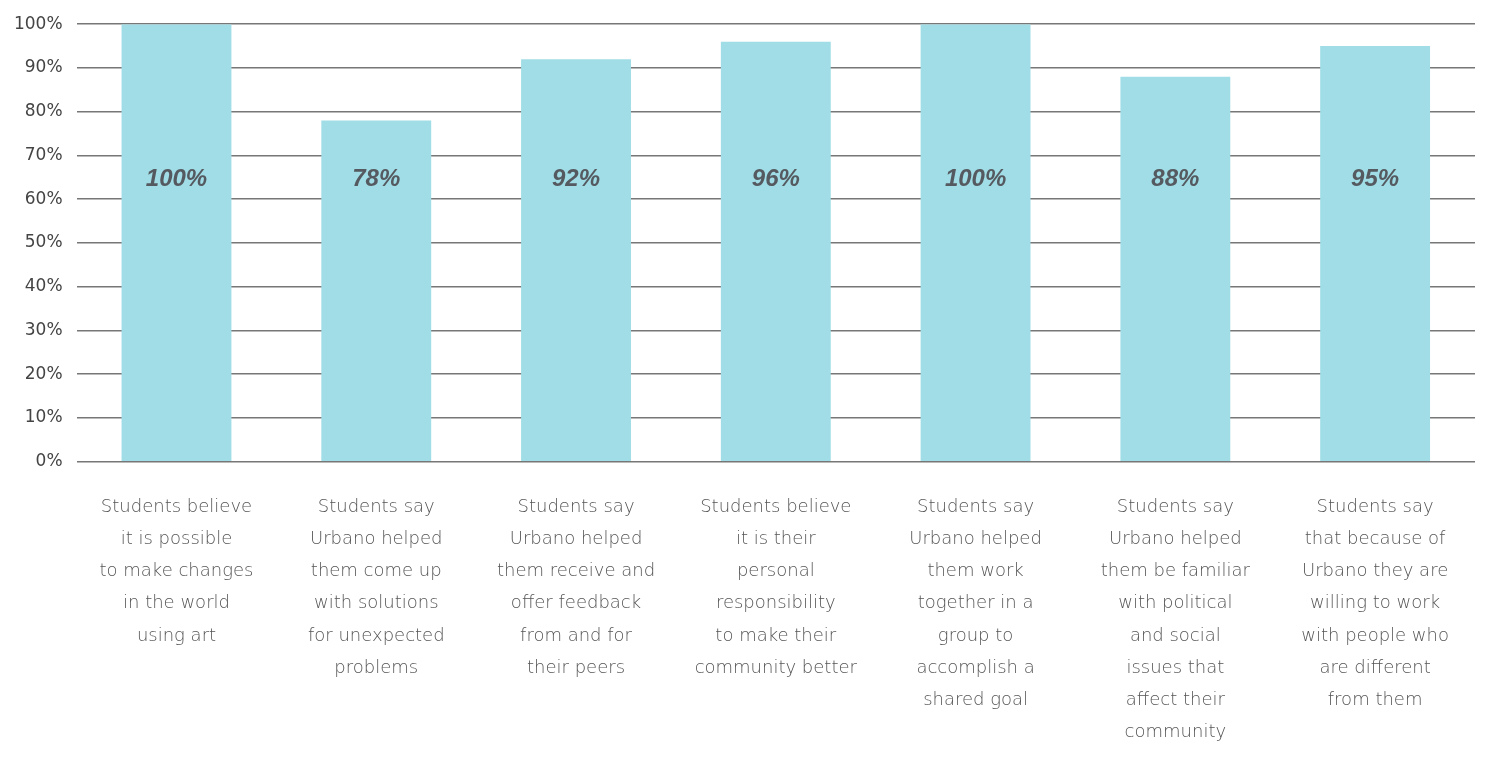 The height and width of the screenshot is (778, 1495). Describe the element at coordinates (43, 285) in the screenshot. I see `y-tick-label: 40%` at that location.